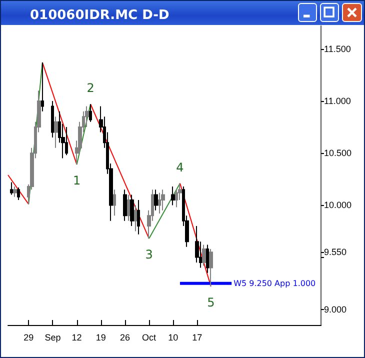  What do you see at coordinates (337, 49) in the screenshot?
I see `y-tick-label: 11.500` at bounding box center [337, 49].